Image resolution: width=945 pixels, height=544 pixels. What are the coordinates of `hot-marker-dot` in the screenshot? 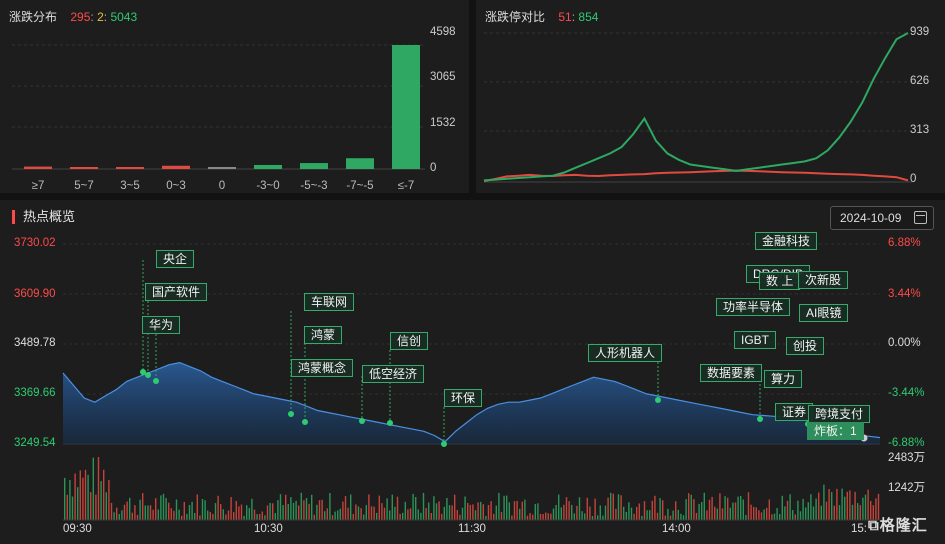 It's located at (143, 372).